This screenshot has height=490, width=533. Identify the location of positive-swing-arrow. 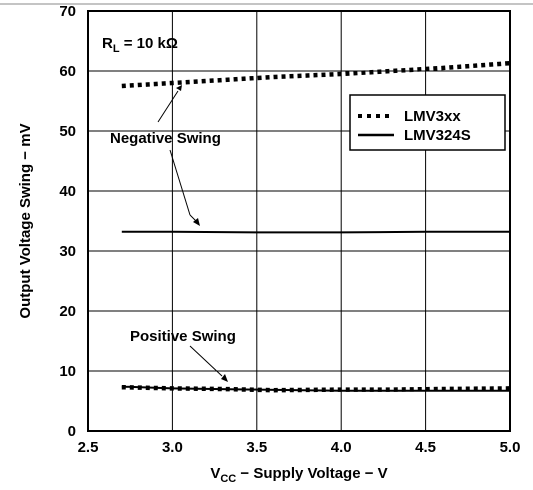
(208, 363).